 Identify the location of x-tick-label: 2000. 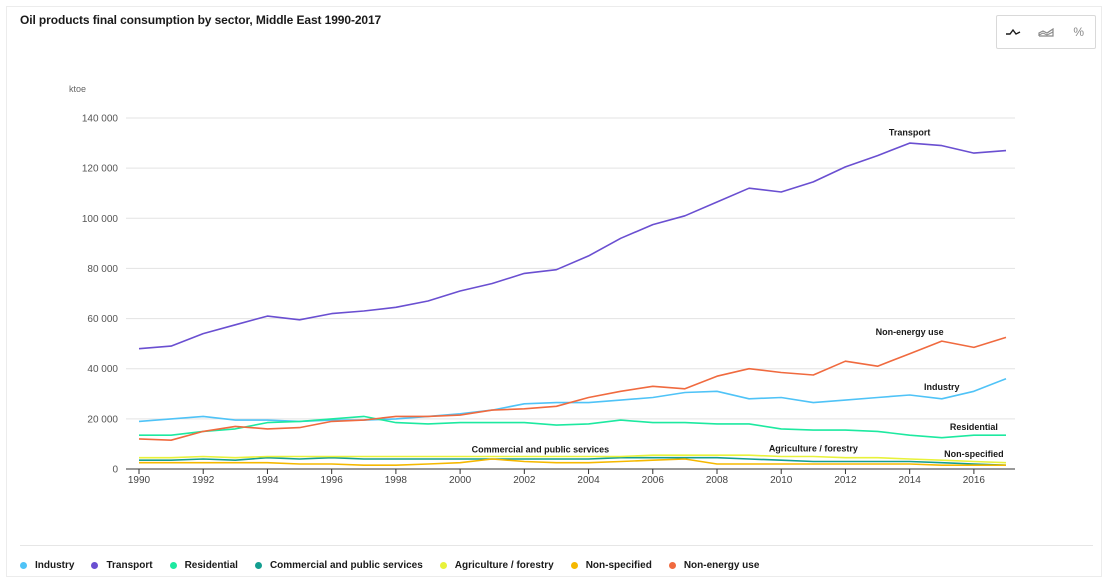
(460, 480).